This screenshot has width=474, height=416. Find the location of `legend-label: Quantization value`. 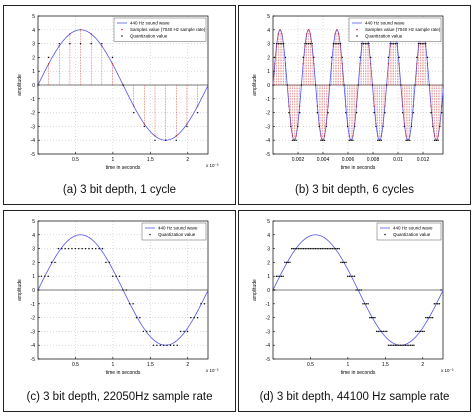

legend-label: Quantization value is located at coordinates (412, 234).